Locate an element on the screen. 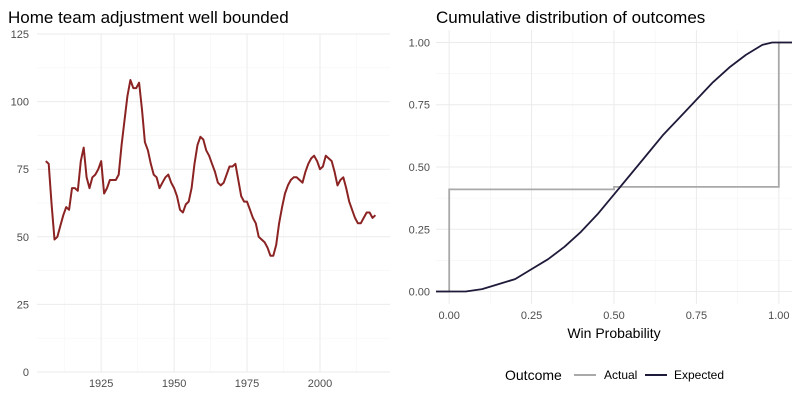  left-y-tick-label: 0 is located at coordinates (26, 373).